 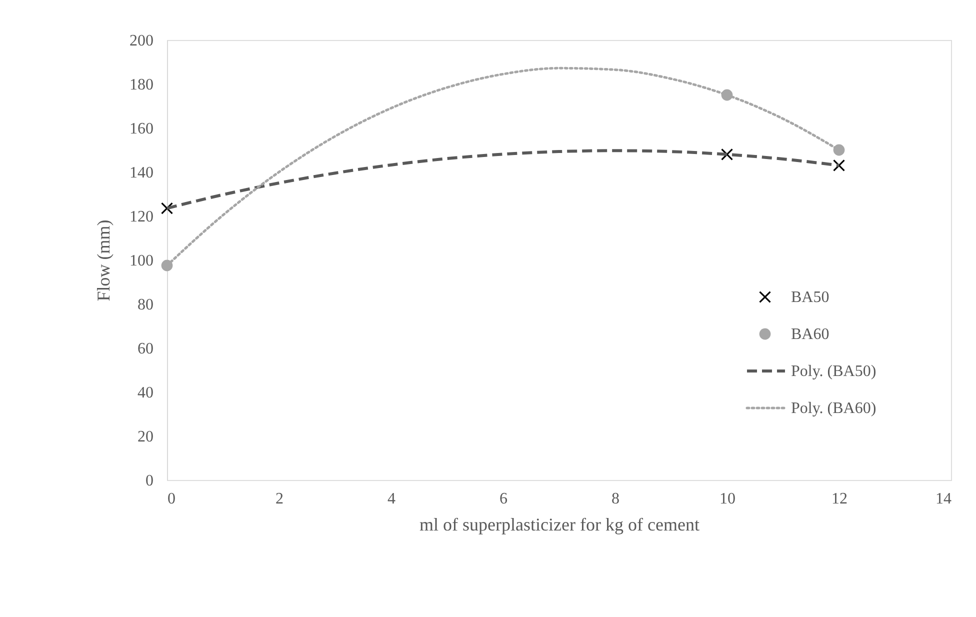 I want to click on y-tick-label: 180, so click(x=142, y=85).